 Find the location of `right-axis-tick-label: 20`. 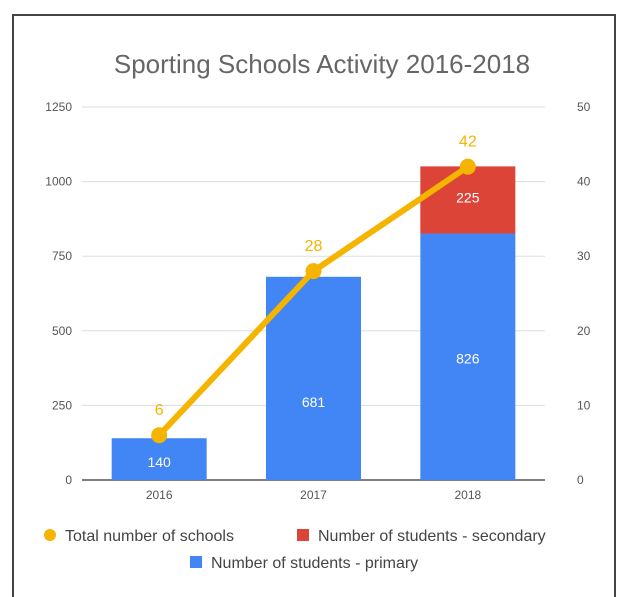

right-axis-tick-label: 20 is located at coordinates (584, 331).